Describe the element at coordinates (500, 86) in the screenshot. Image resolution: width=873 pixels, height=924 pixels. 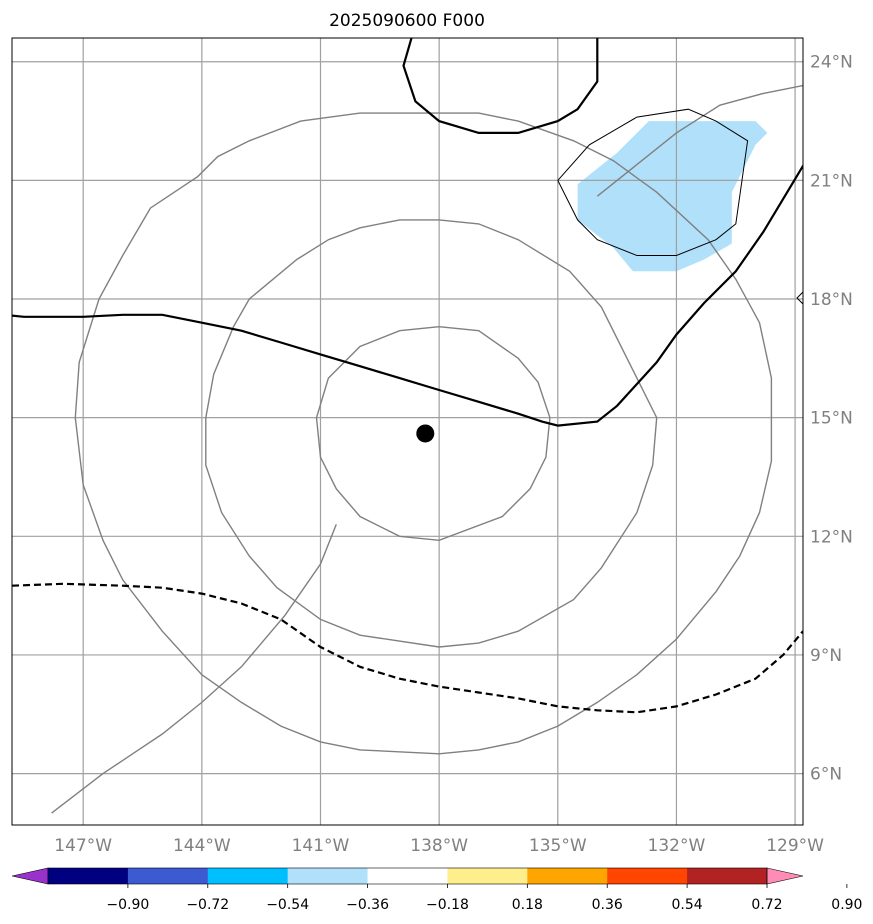
I see `solid-contour-north` at that location.